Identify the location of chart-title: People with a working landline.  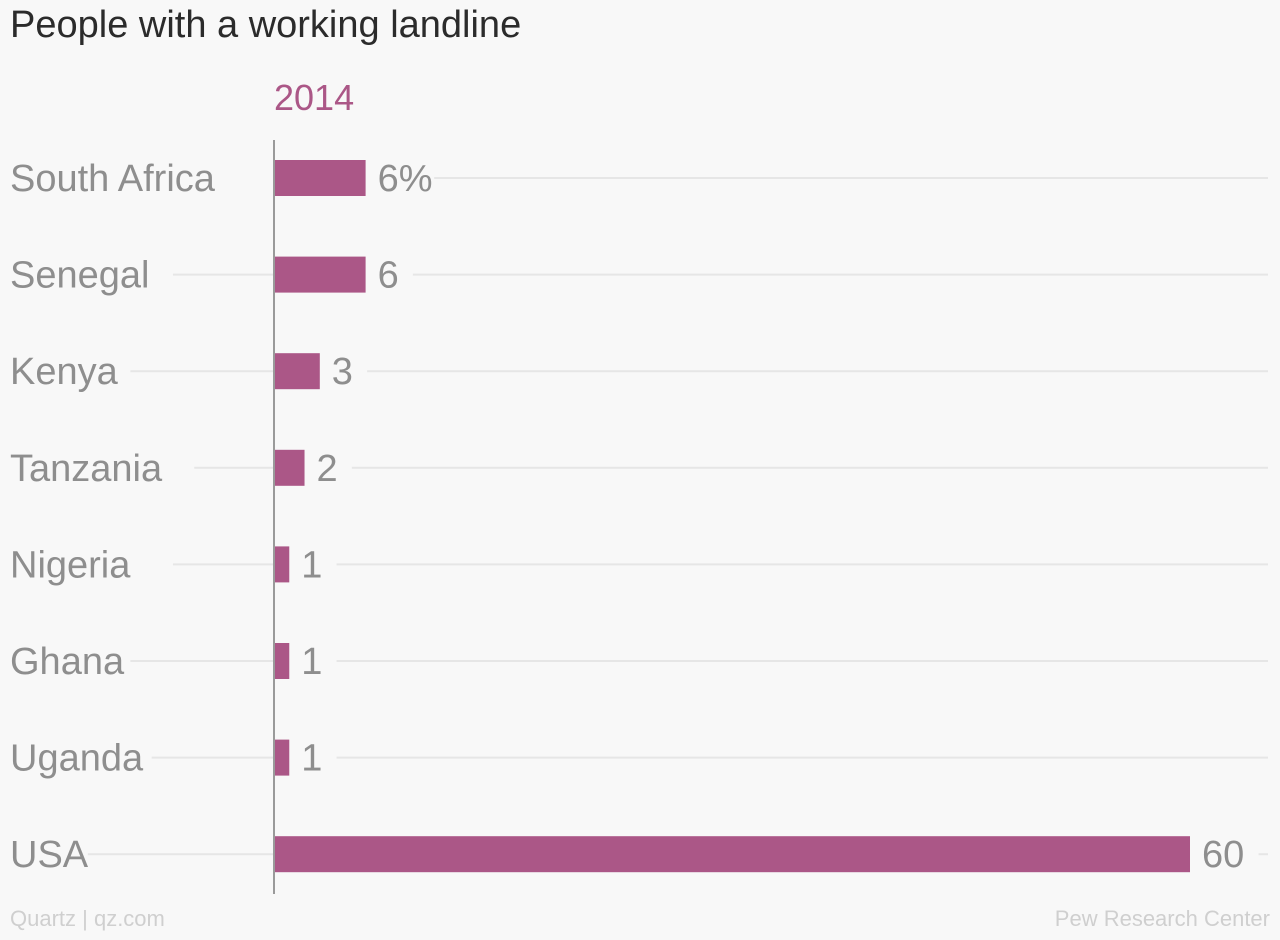
(266, 25).